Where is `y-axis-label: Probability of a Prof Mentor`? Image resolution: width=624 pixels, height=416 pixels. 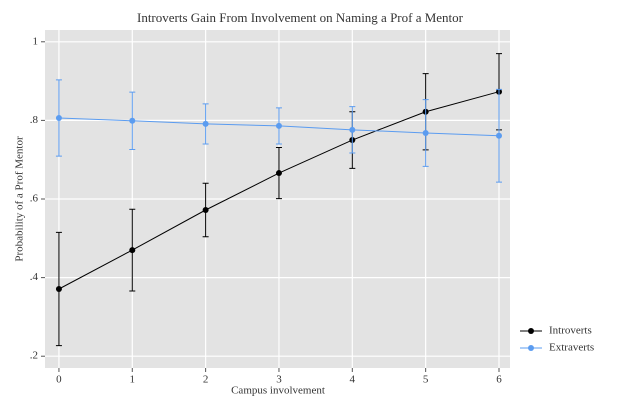 y-axis-label: Probability of a Prof Mentor is located at coordinates (20, 199).